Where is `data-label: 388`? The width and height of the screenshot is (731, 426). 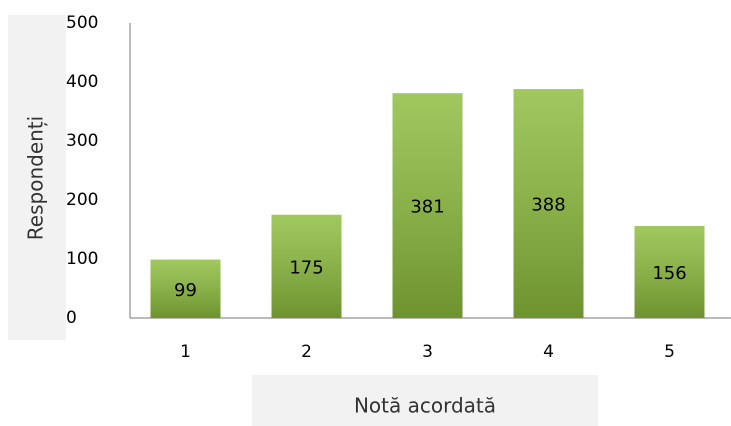 data-label: 388 is located at coordinates (548, 205).